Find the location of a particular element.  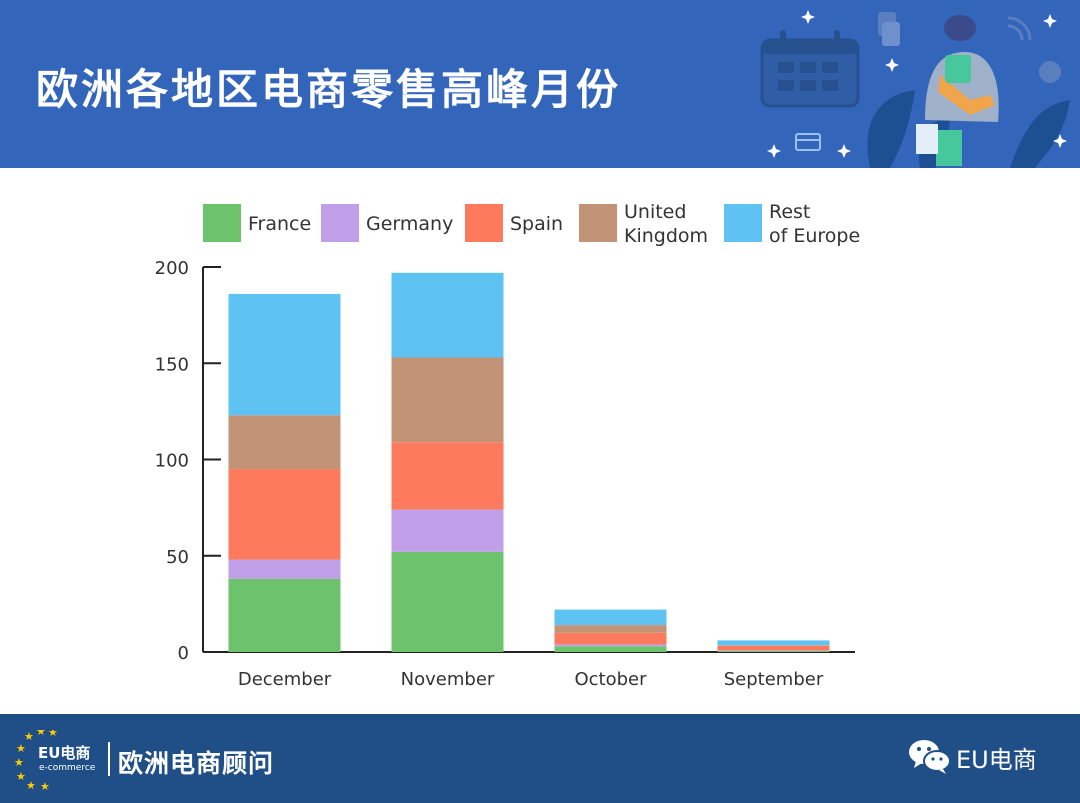

eu-stars-icon: ★ ★ ★ ★ ★ ★ ★ ★ is located at coordinates (36, 759).